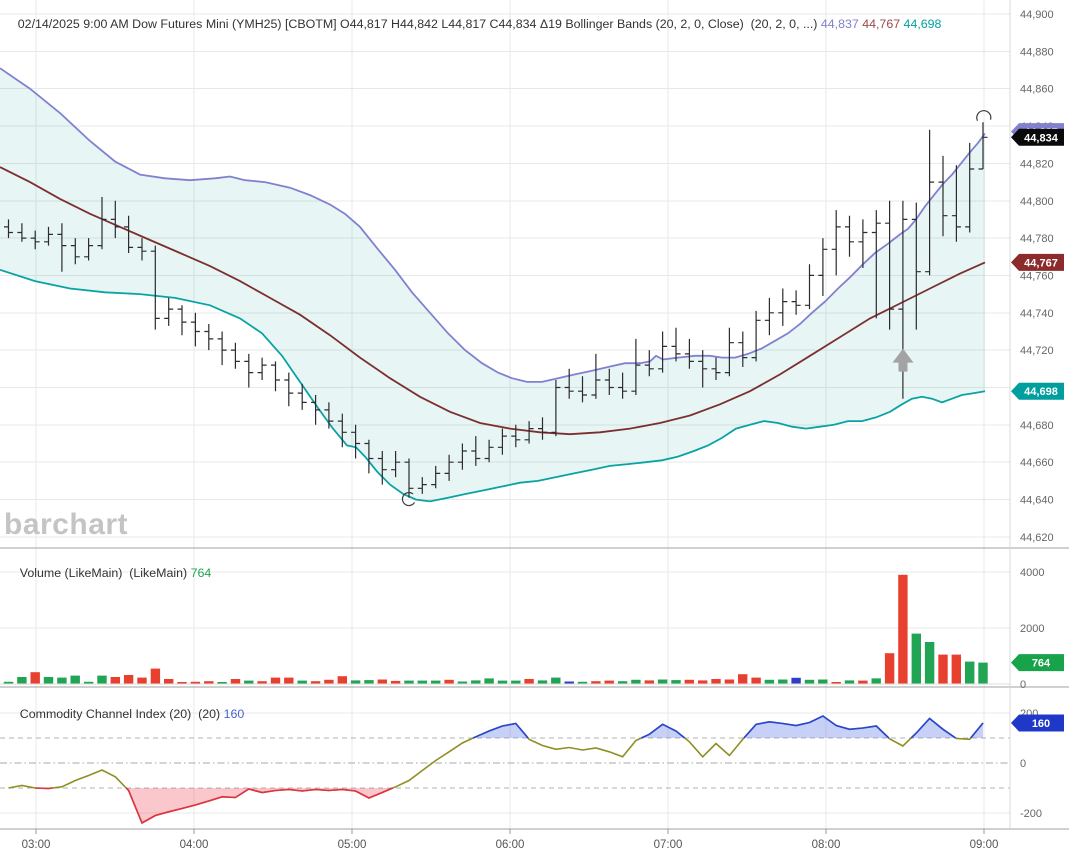  What do you see at coordinates (1037, 276) in the screenshot?
I see `svg-text: 44,760` at bounding box center [1037, 276].